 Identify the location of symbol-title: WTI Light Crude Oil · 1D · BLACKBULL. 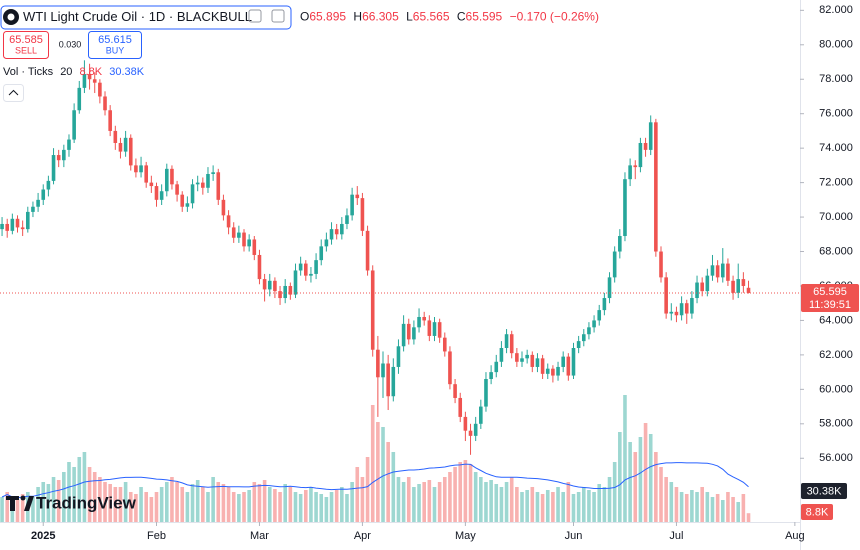
(137, 16).